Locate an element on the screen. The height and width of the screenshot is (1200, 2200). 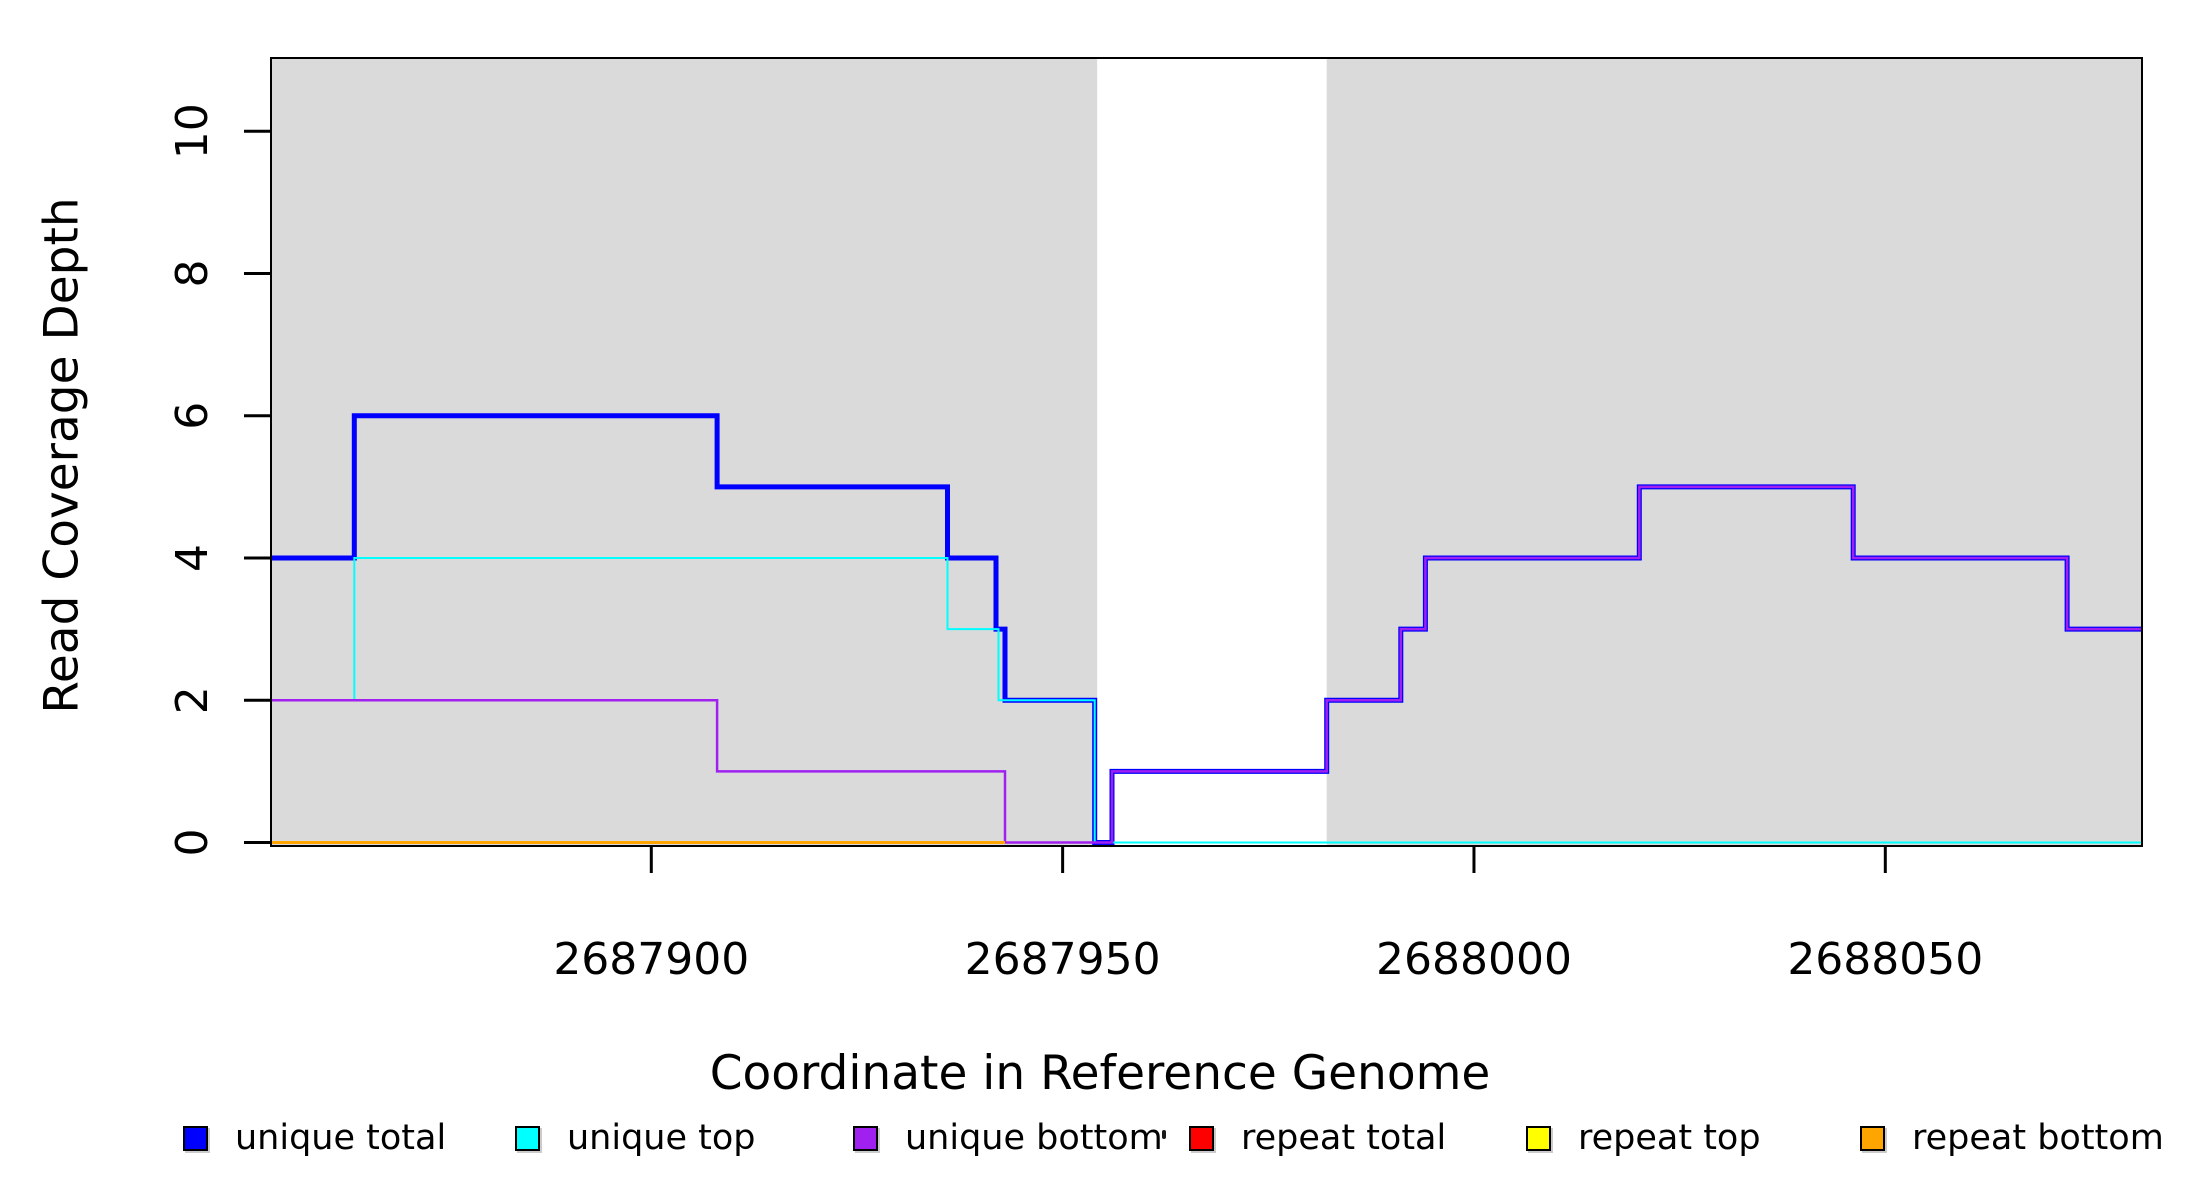
legend-label: repeat total is located at coordinates (1344, 1138).